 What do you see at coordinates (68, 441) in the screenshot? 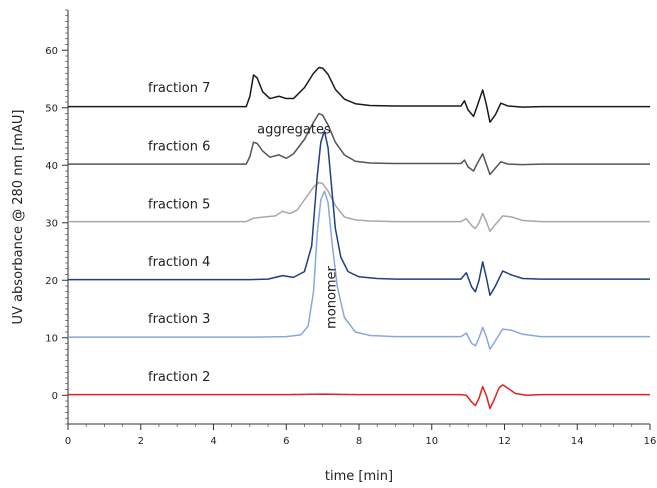
I see `x-tick-label: 0` at bounding box center [68, 441].